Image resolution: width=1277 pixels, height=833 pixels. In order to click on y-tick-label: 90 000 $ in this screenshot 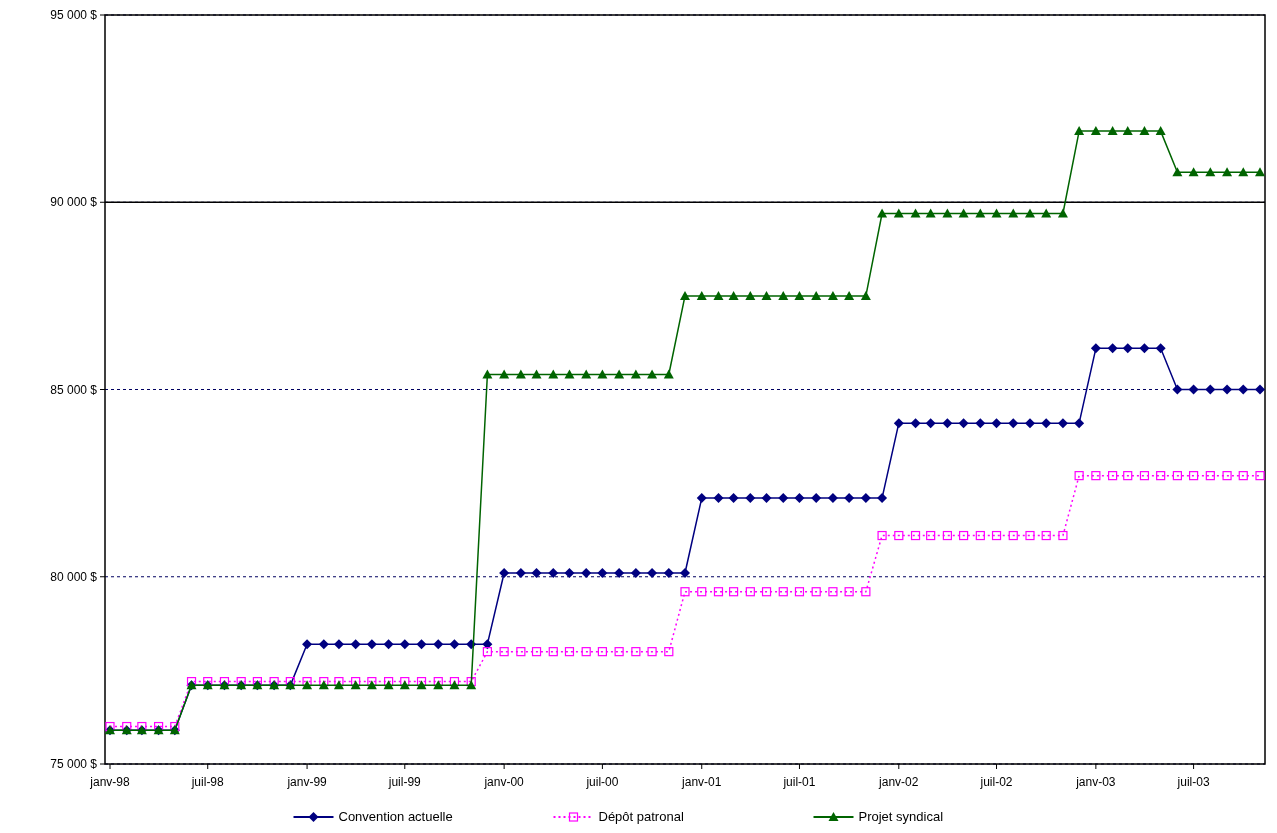, I will do `click(74, 202)`.